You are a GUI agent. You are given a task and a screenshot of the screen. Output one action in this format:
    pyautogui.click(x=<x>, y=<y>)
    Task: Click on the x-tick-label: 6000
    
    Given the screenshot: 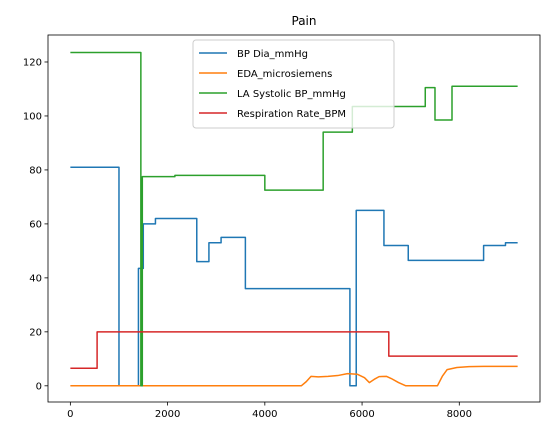 What is the action you would take?
    pyautogui.click(x=361, y=414)
    